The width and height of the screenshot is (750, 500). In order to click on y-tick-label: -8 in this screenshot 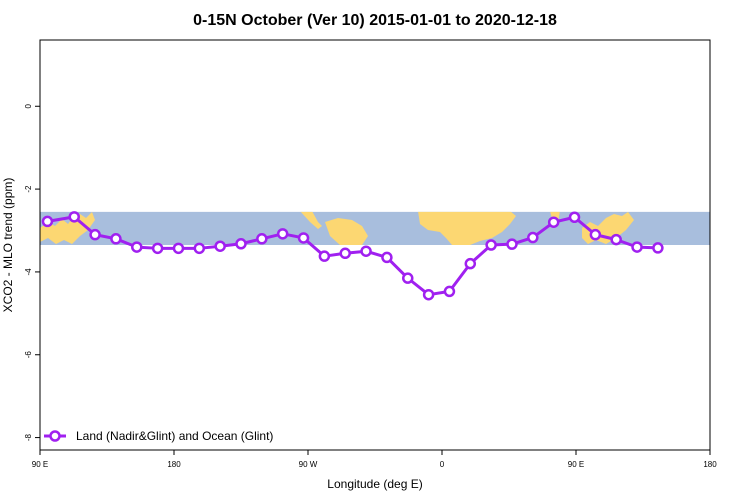, I will do `click(28, 437)`.